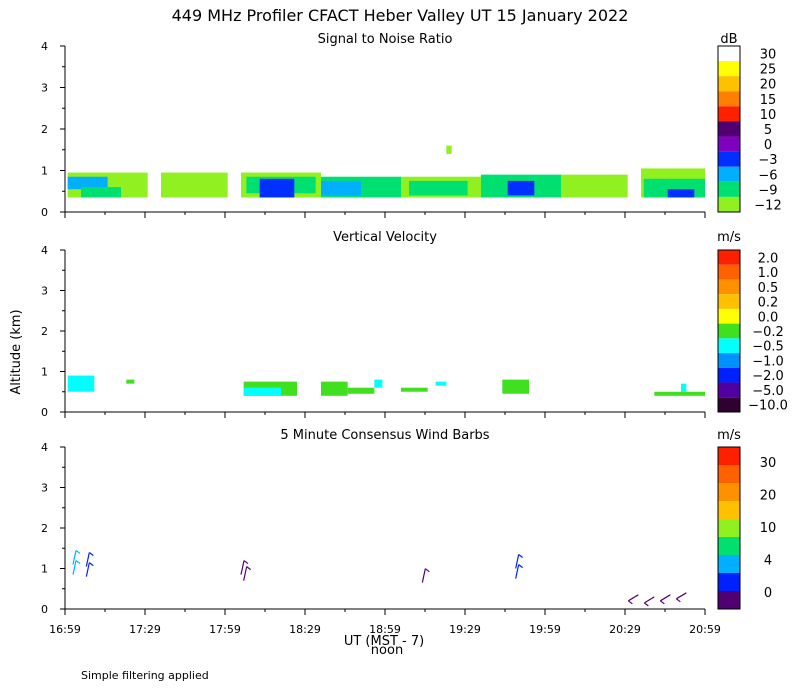  What do you see at coordinates (384, 435) in the screenshot?
I see `panel-title: 5 Minute Consensus Wind Barbs` at bounding box center [384, 435].